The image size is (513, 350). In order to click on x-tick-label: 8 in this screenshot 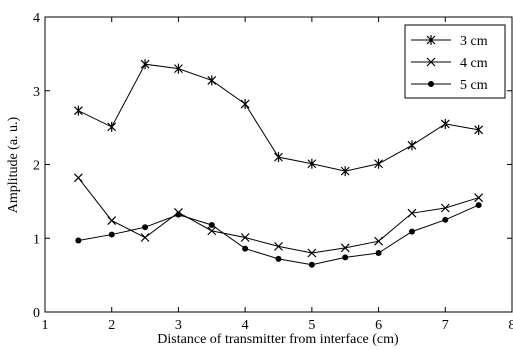, I will do `click(511, 325)`.